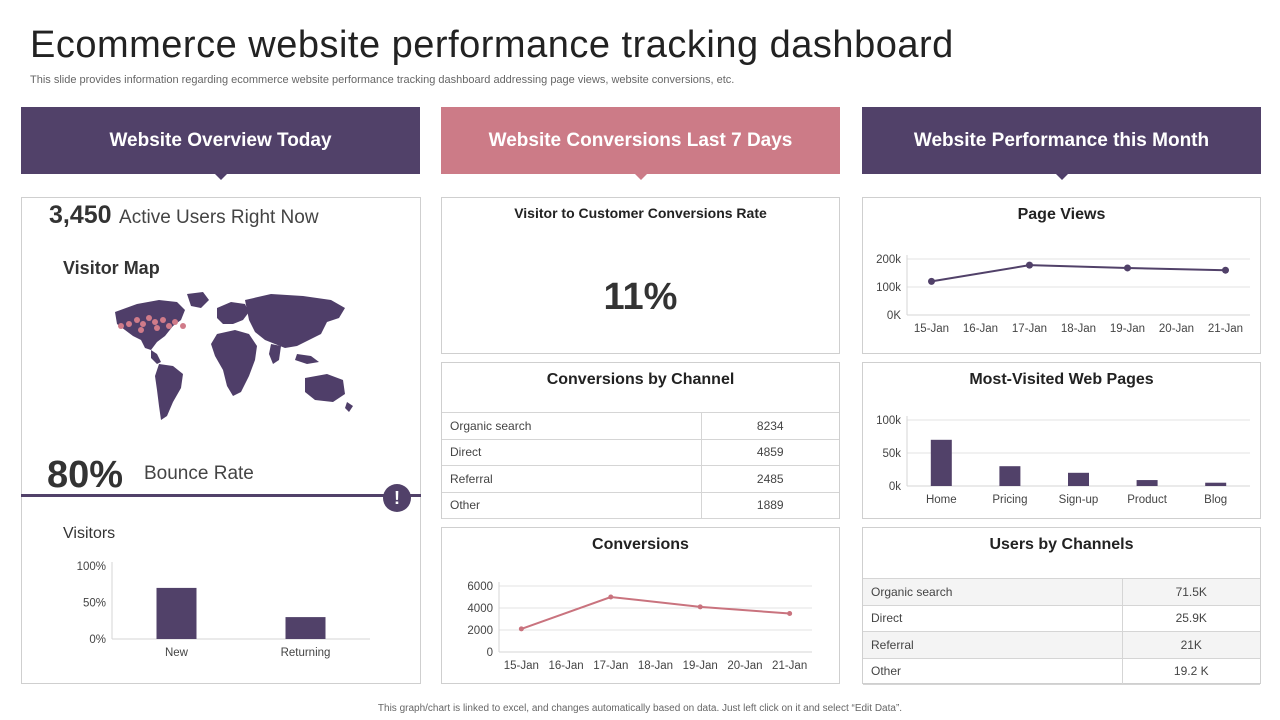 Image resolution: width=1280 pixels, height=720 pixels. Describe the element at coordinates (1190, 671) in the screenshot. I see `value-cell: 19.2 K` at that location.